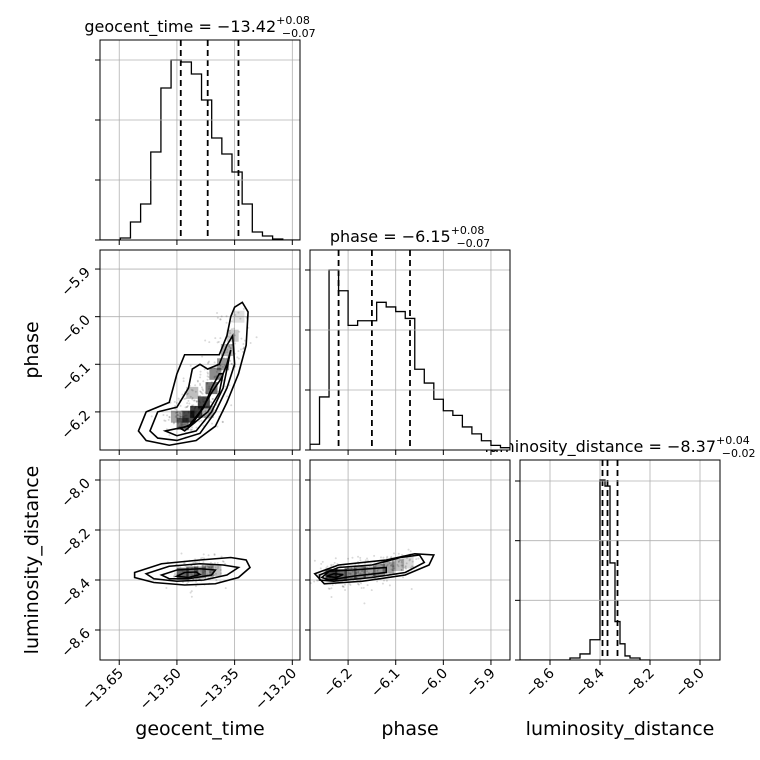 This screenshot has width=760, height=760. Describe the element at coordinates (338, 683) in the screenshot. I see `x-tick-label-phase: −6.2` at that location.